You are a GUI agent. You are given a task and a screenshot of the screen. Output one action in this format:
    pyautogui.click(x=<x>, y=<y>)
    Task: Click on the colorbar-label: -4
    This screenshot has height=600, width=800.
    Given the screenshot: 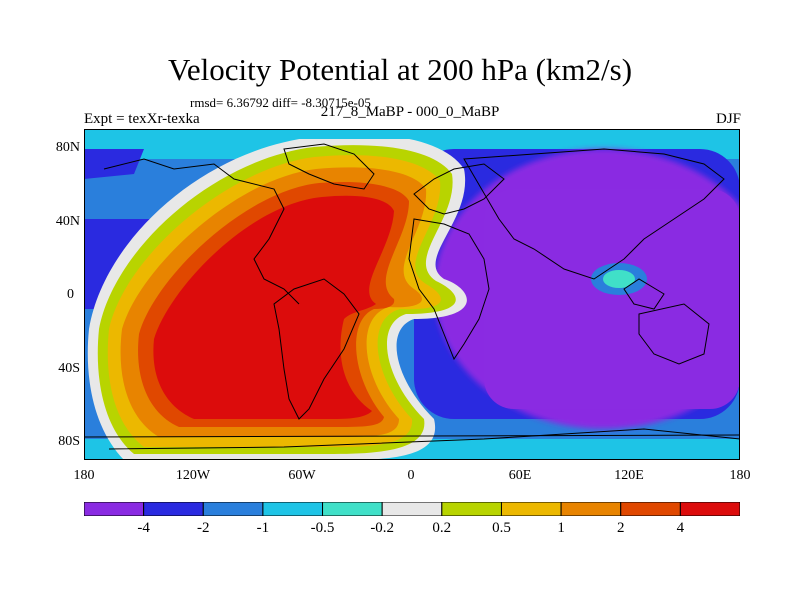 What is the action you would take?
    pyautogui.click(x=143, y=528)
    